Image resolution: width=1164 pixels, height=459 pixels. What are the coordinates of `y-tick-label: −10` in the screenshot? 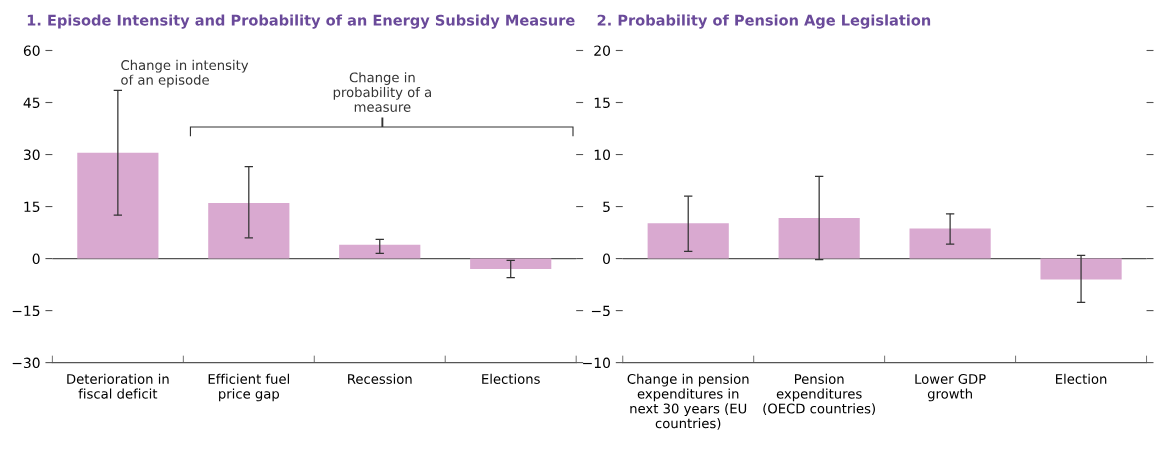 It's located at (597, 363).